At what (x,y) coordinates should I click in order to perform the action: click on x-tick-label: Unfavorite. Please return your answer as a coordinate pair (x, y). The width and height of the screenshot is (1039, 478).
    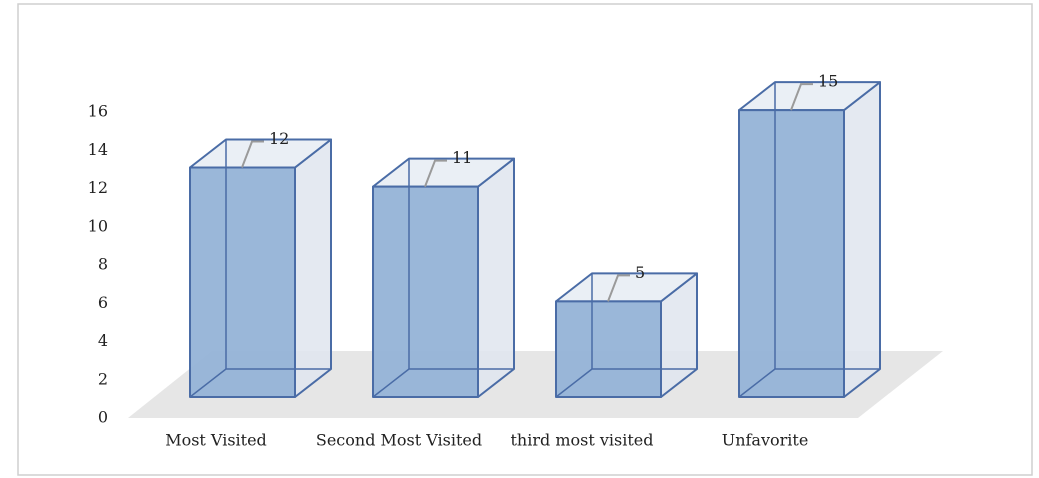
    Looking at the image, I should click on (765, 440).